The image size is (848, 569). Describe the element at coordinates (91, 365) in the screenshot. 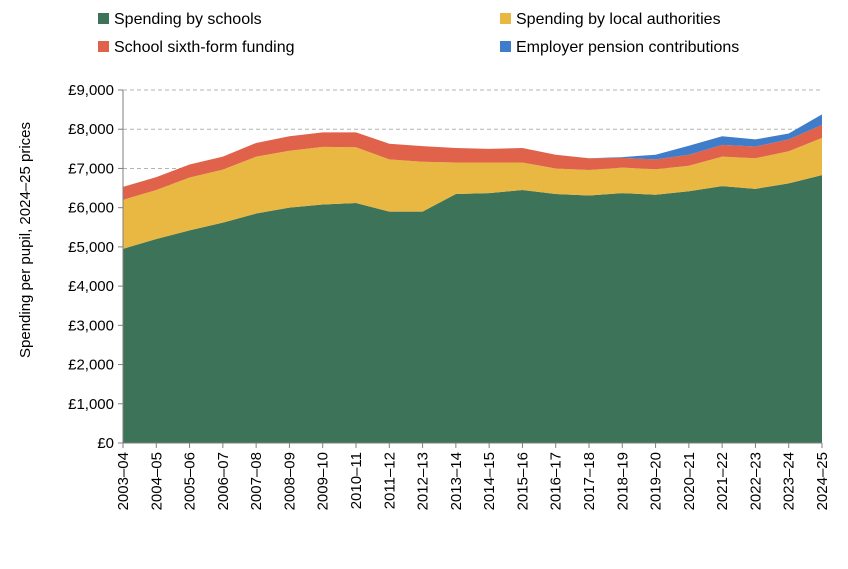

I see `y-tick-label: £2,000` at that location.